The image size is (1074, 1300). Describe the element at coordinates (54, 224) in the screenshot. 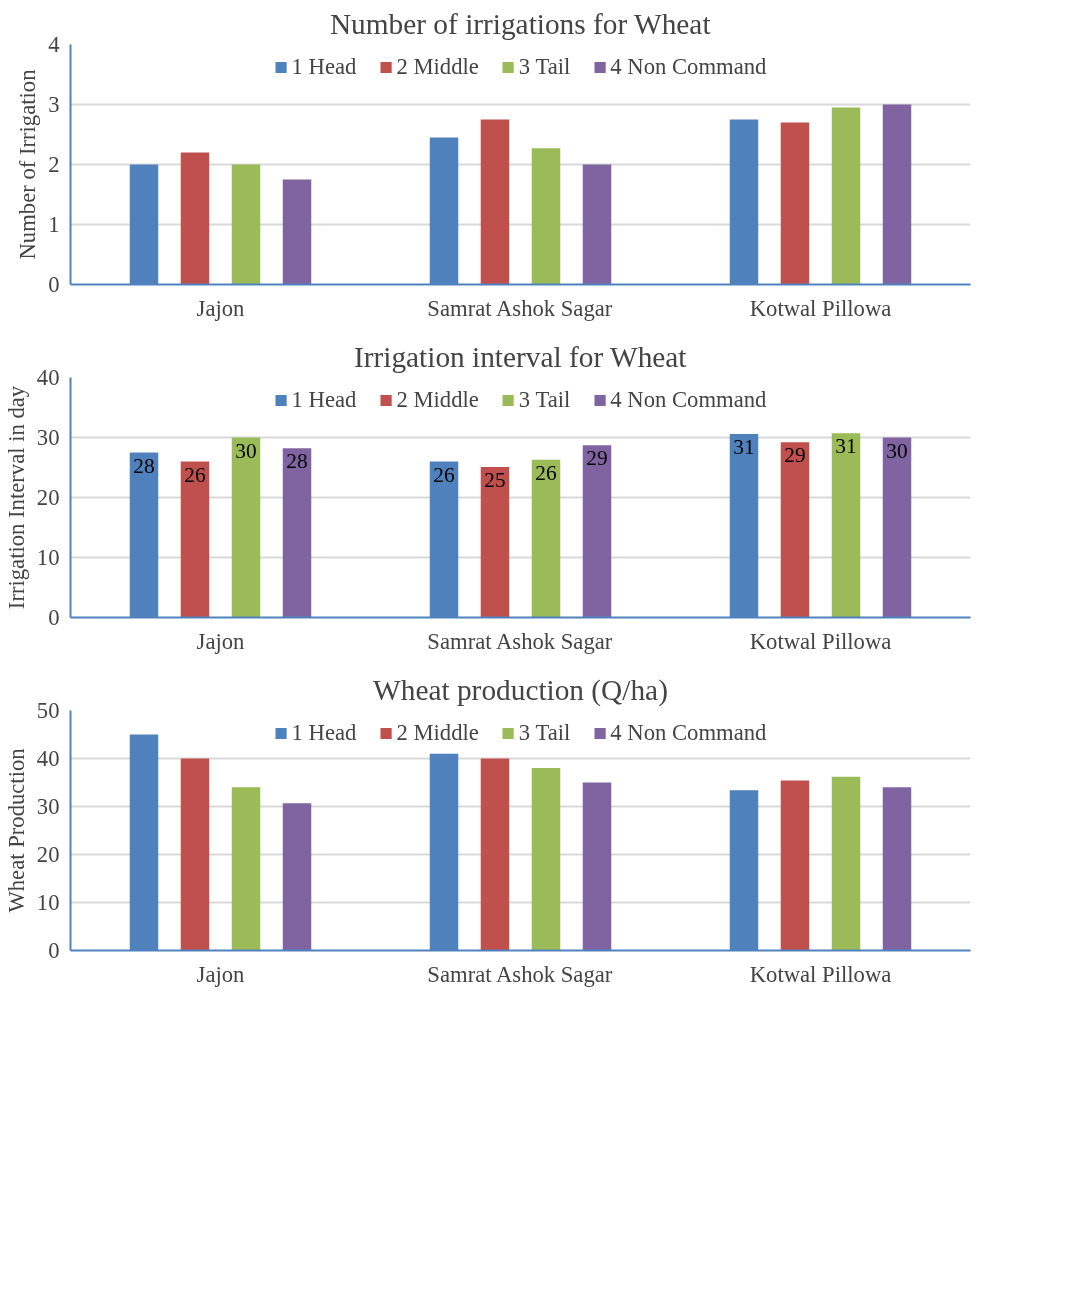

I see `y-tick-label: 1` at that location.